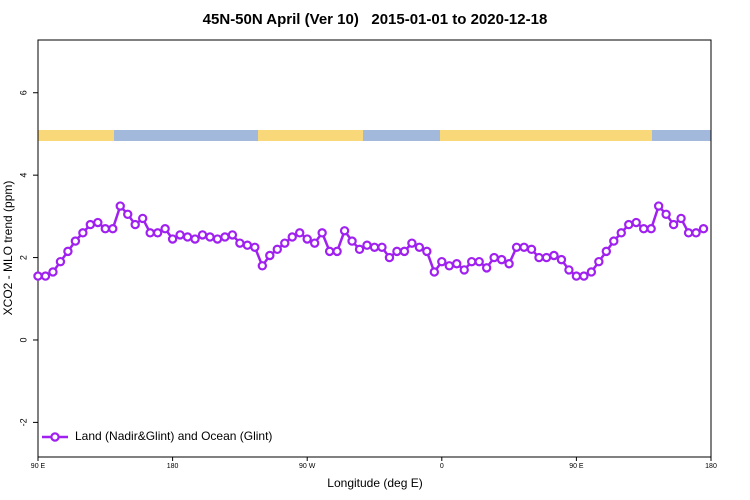 The image size is (750, 500). I want to click on x-axis-label: Longitude (deg E), so click(374, 483).